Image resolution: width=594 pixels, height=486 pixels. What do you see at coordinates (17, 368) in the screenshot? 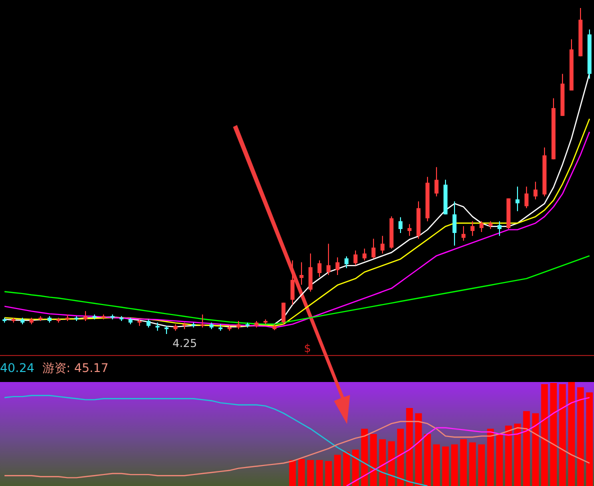
I see `text: 40.24` at bounding box center [17, 368].